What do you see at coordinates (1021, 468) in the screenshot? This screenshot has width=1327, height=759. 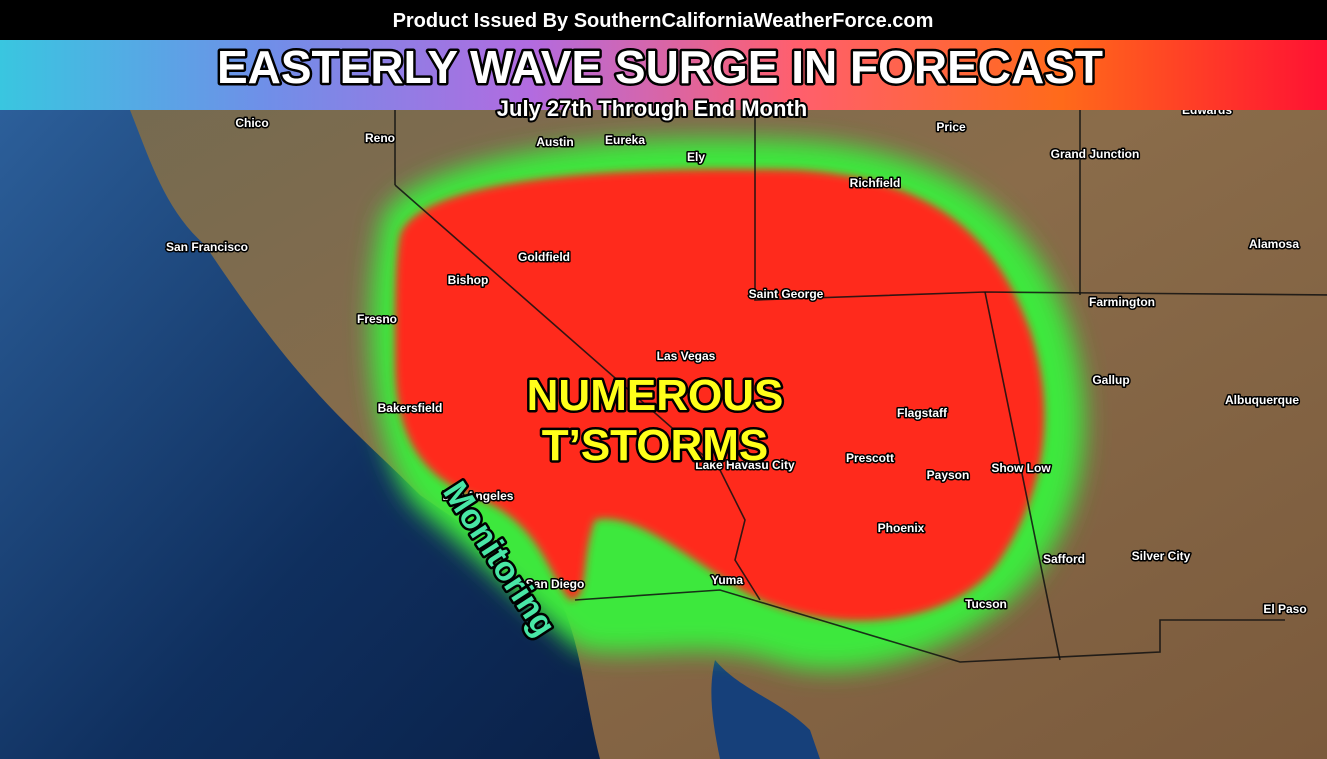 I see `city-label: Show Low` at bounding box center [1021, 468].